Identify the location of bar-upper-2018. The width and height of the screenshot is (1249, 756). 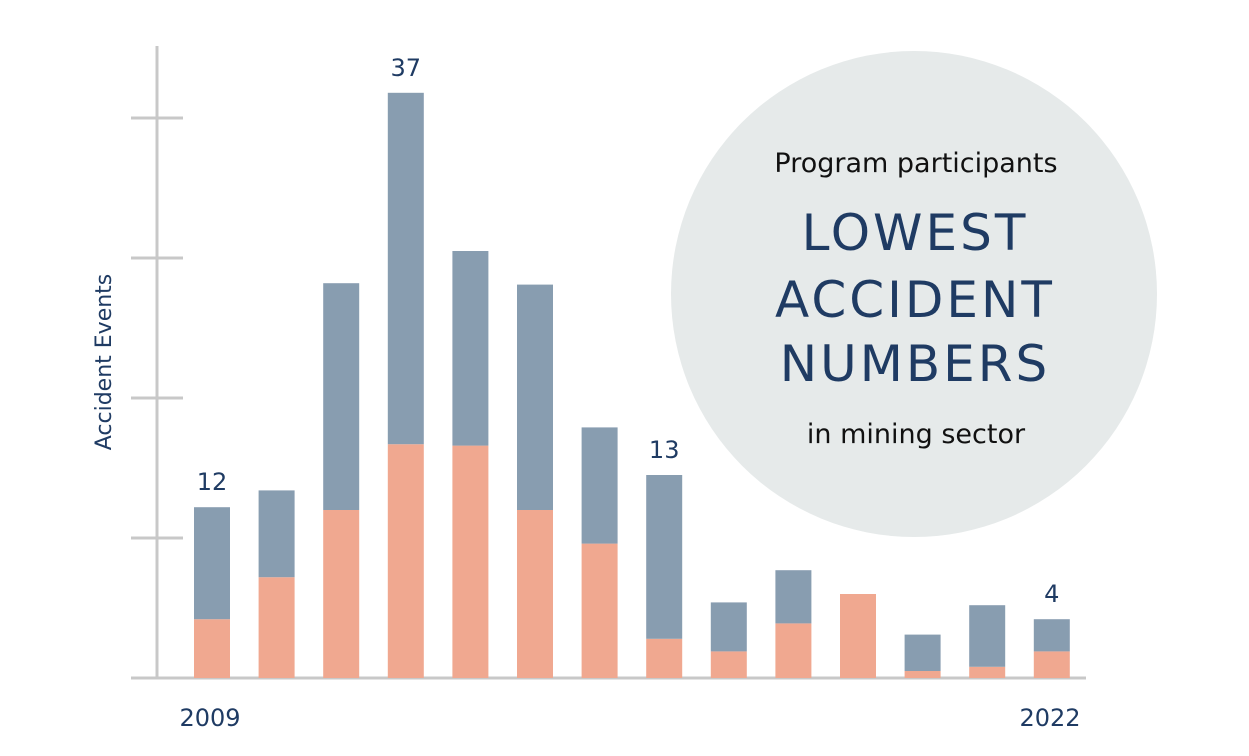
(793, 597).